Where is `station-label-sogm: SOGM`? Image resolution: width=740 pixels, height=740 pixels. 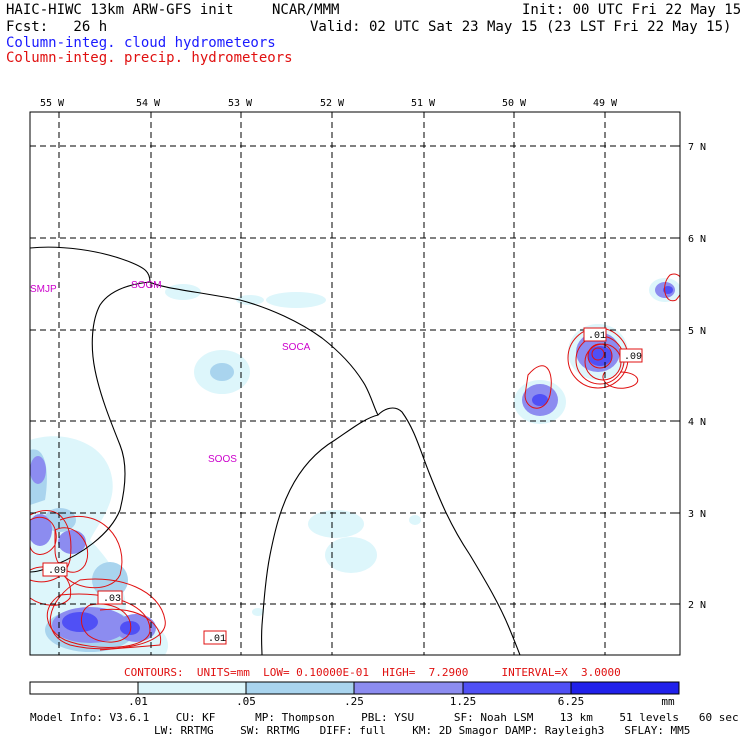 station-label-sogm: SOGM is located at coordinates (146, 285).